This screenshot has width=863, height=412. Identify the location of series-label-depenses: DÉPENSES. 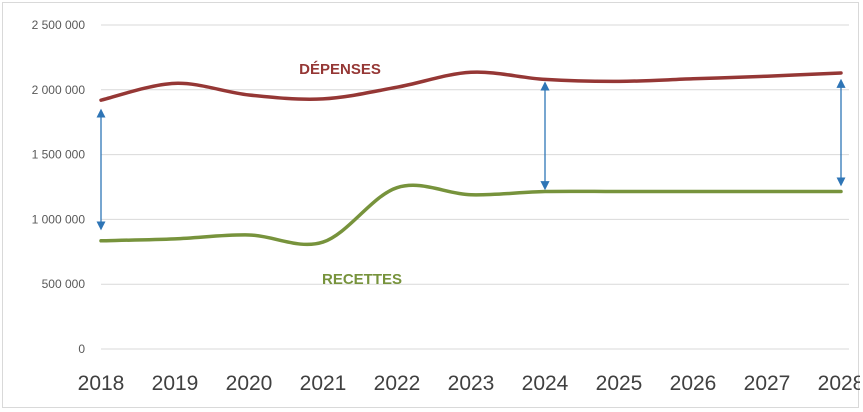
(340, 69).